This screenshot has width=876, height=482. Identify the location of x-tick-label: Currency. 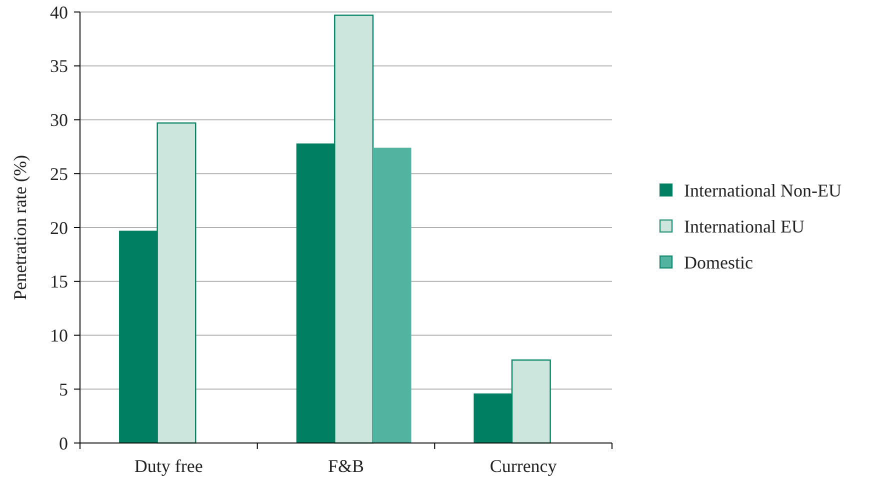
(523, 466).